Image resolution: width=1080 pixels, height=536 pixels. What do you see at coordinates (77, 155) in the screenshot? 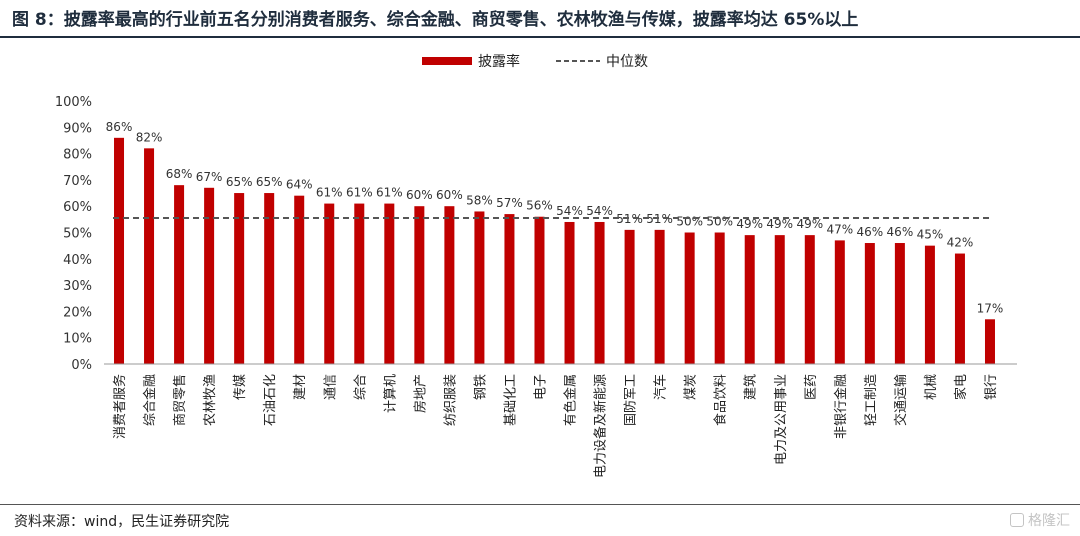
I see `y-tick-label: 80%` at bounding box center [77, 155].